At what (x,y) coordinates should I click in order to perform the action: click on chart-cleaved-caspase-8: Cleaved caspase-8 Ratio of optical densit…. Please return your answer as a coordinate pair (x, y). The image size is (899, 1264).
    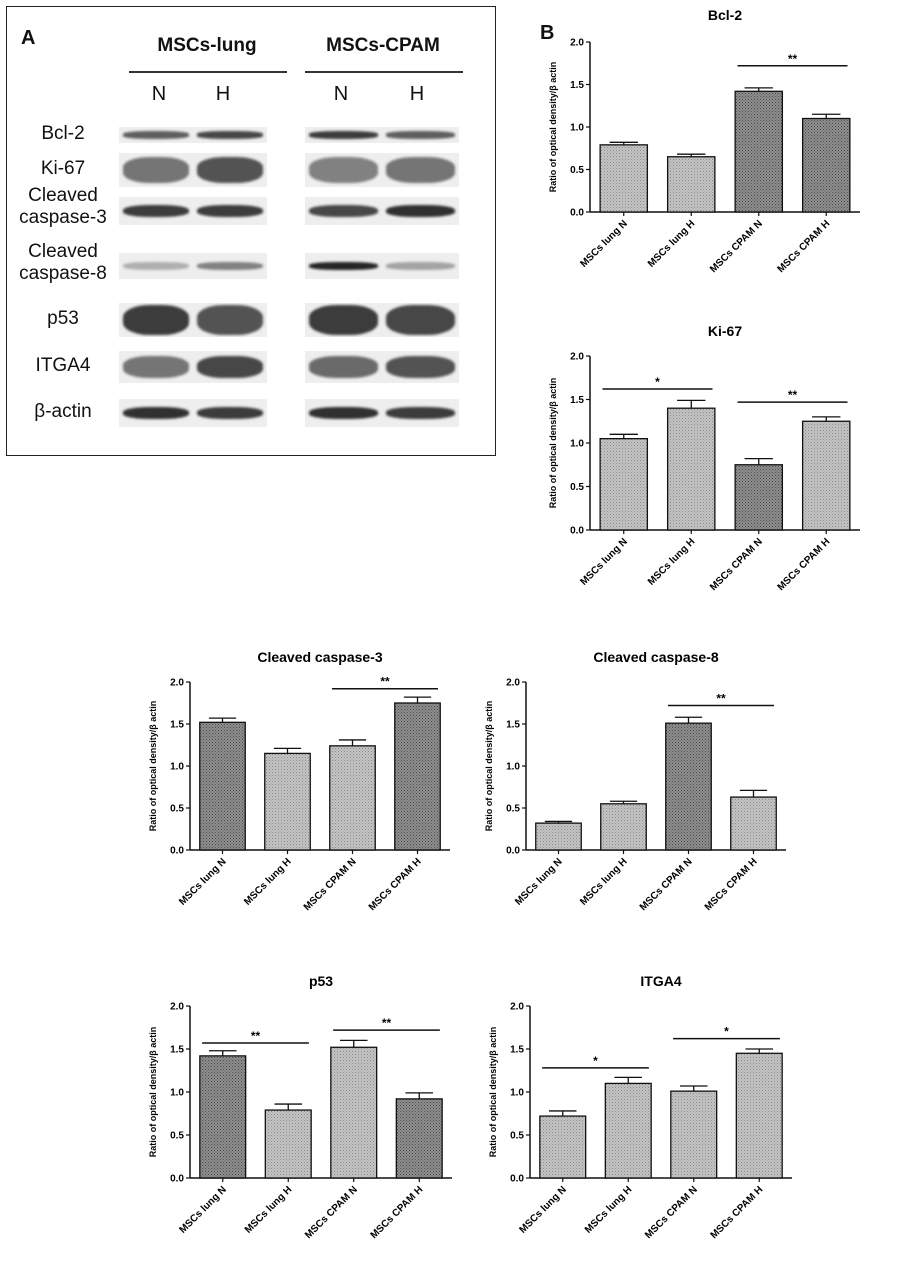
    Looking at the image, I should click on (635, 781).